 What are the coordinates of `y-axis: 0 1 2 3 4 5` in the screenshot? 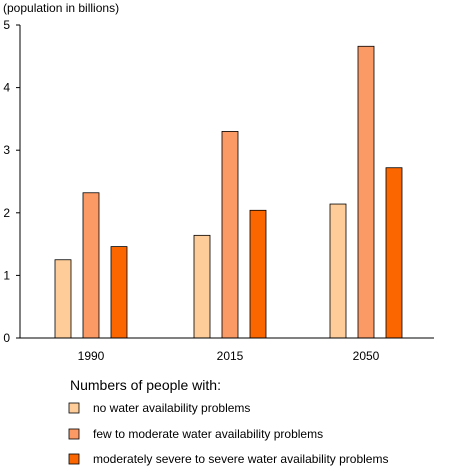 It's located at (12, 181).